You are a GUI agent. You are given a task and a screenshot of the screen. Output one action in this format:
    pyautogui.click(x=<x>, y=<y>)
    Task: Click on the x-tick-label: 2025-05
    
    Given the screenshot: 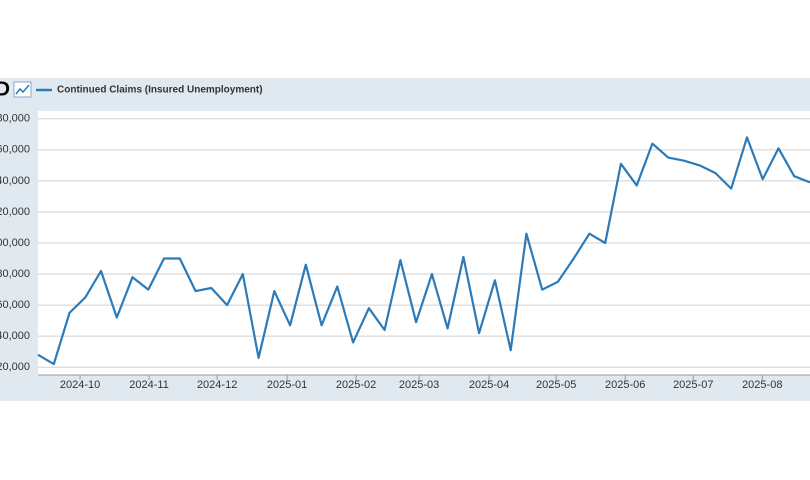 What is the action you would take?
    pyautogui.click(x=556, y=385)
    